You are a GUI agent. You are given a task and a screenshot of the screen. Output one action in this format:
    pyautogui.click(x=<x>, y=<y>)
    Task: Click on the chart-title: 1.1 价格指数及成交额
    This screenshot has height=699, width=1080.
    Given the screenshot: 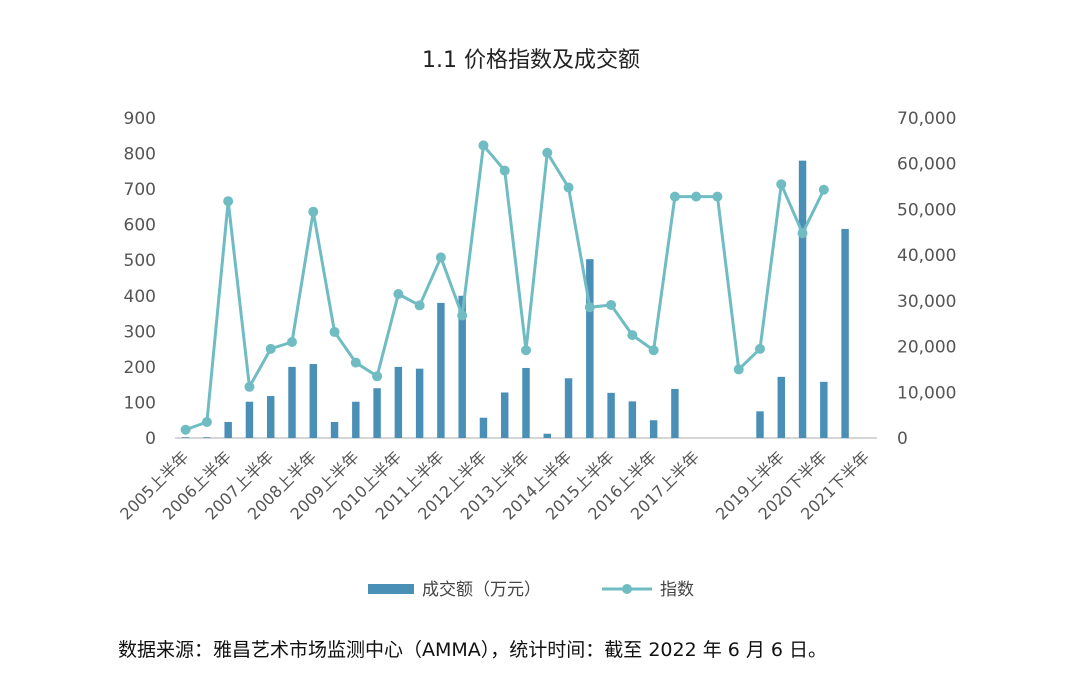 What is the action you would take?
    pyautogui.click(x=531, y=60)
    